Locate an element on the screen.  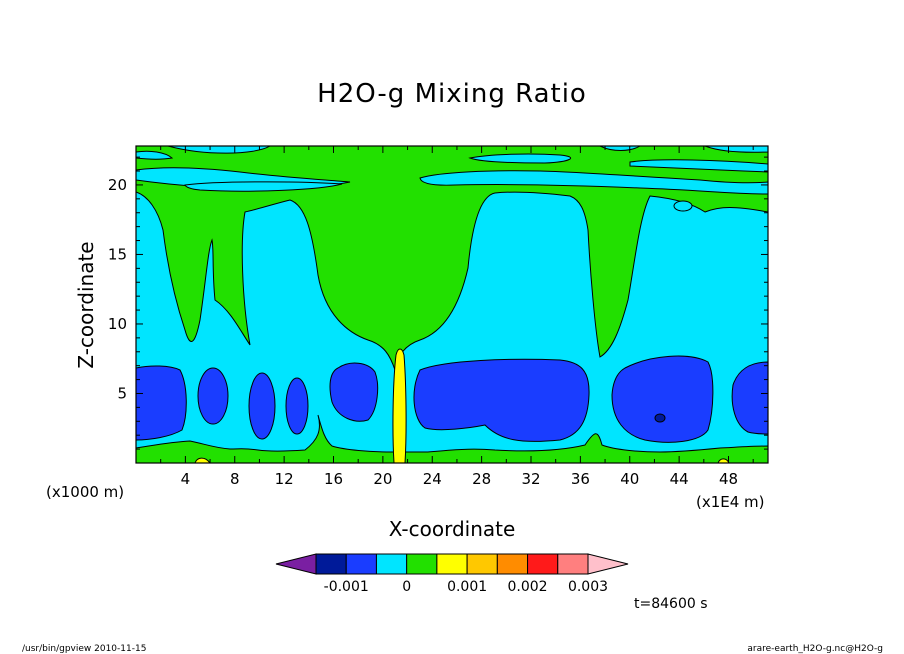
x-tick-label: 32 is located at coordinates (530, 479).